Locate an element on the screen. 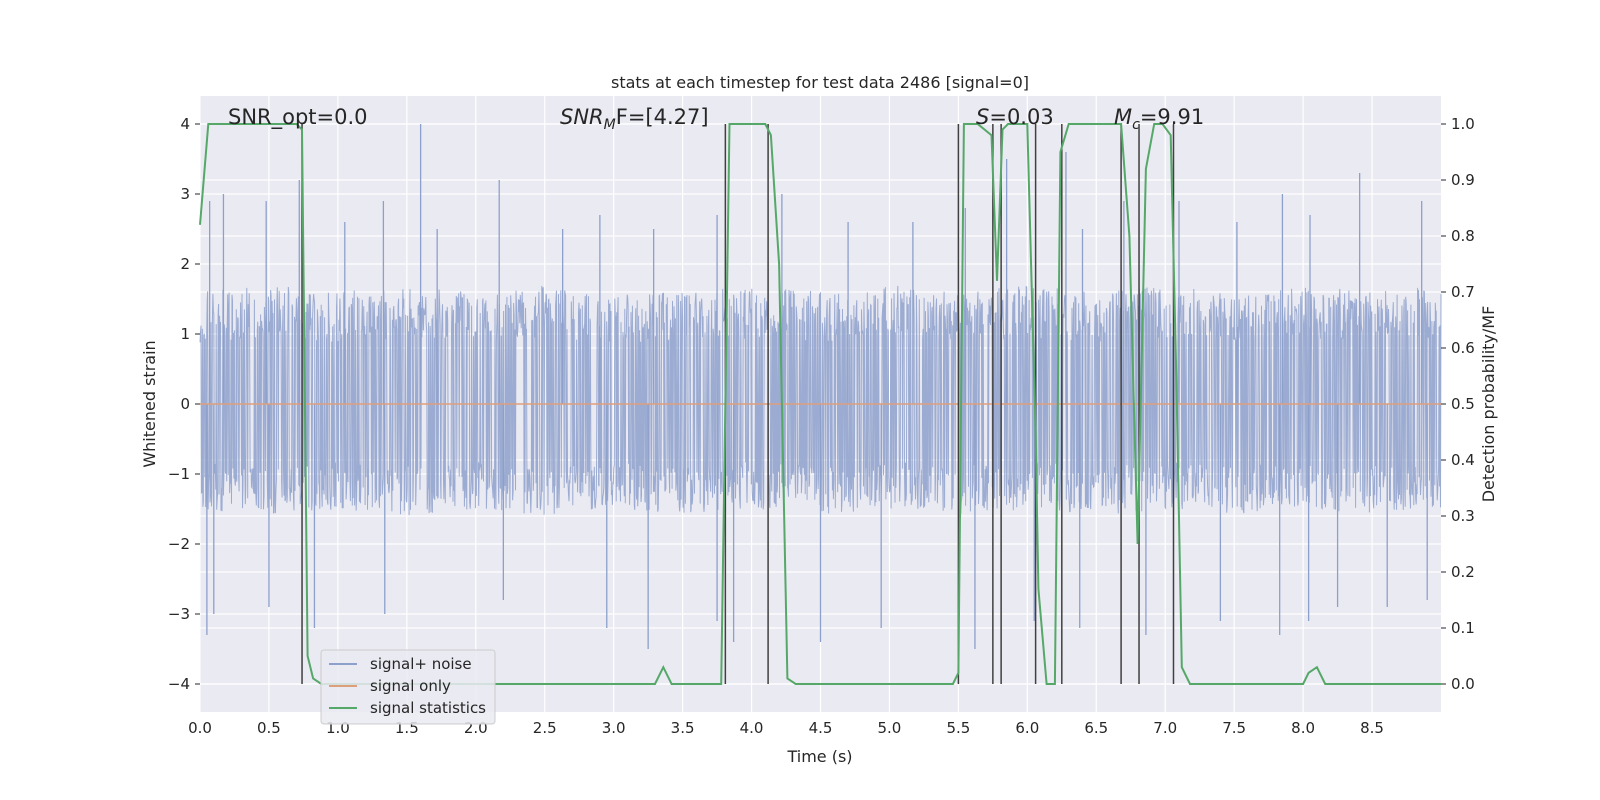 This screenshot has height=800, width=1600. right-y-tick-label: 0.4 is located at coordinates (1463, 460).